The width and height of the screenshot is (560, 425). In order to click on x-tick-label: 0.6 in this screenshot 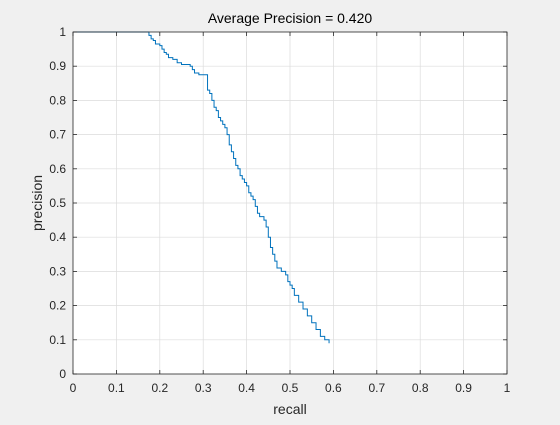, I will do `click(333, 388)`.